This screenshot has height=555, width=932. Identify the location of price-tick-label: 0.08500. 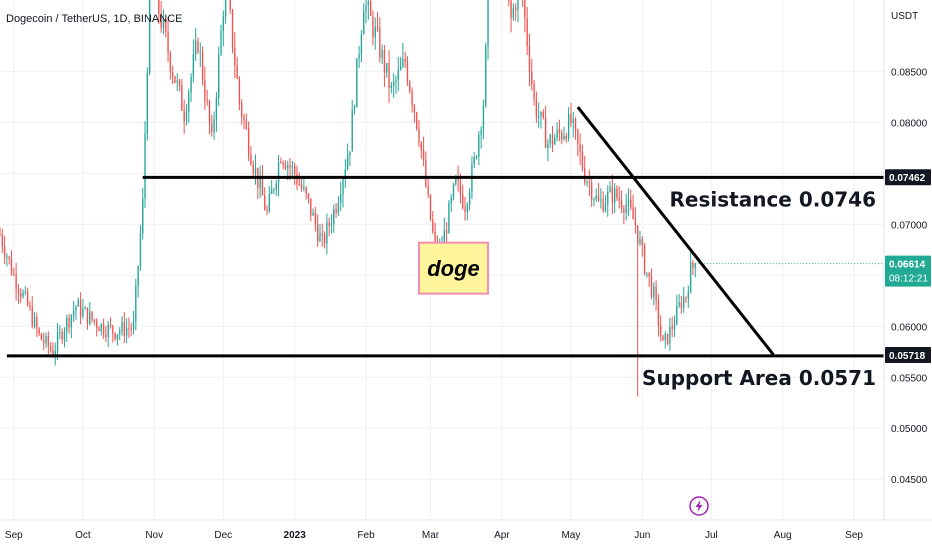
(909, 72).